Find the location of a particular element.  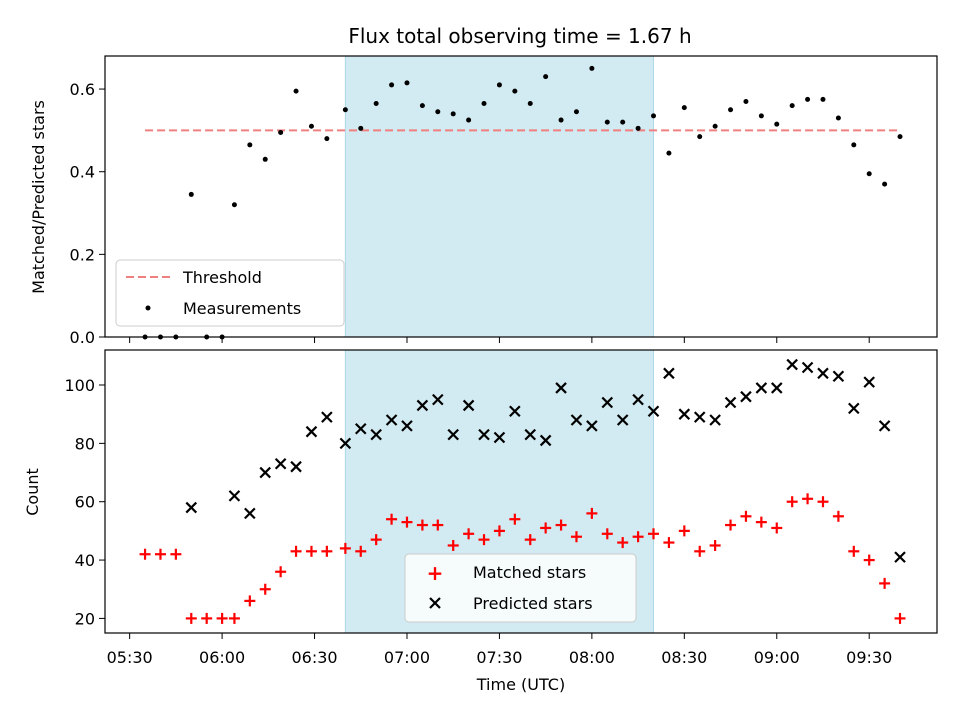

x-tick-label: 05:30 is located at coordinates (130, 657).